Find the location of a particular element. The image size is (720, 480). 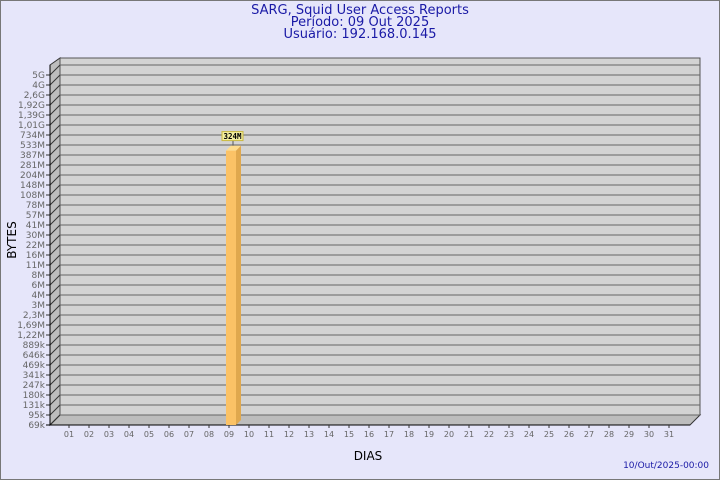

data-label: 324M is located at coordinates (232, 136).